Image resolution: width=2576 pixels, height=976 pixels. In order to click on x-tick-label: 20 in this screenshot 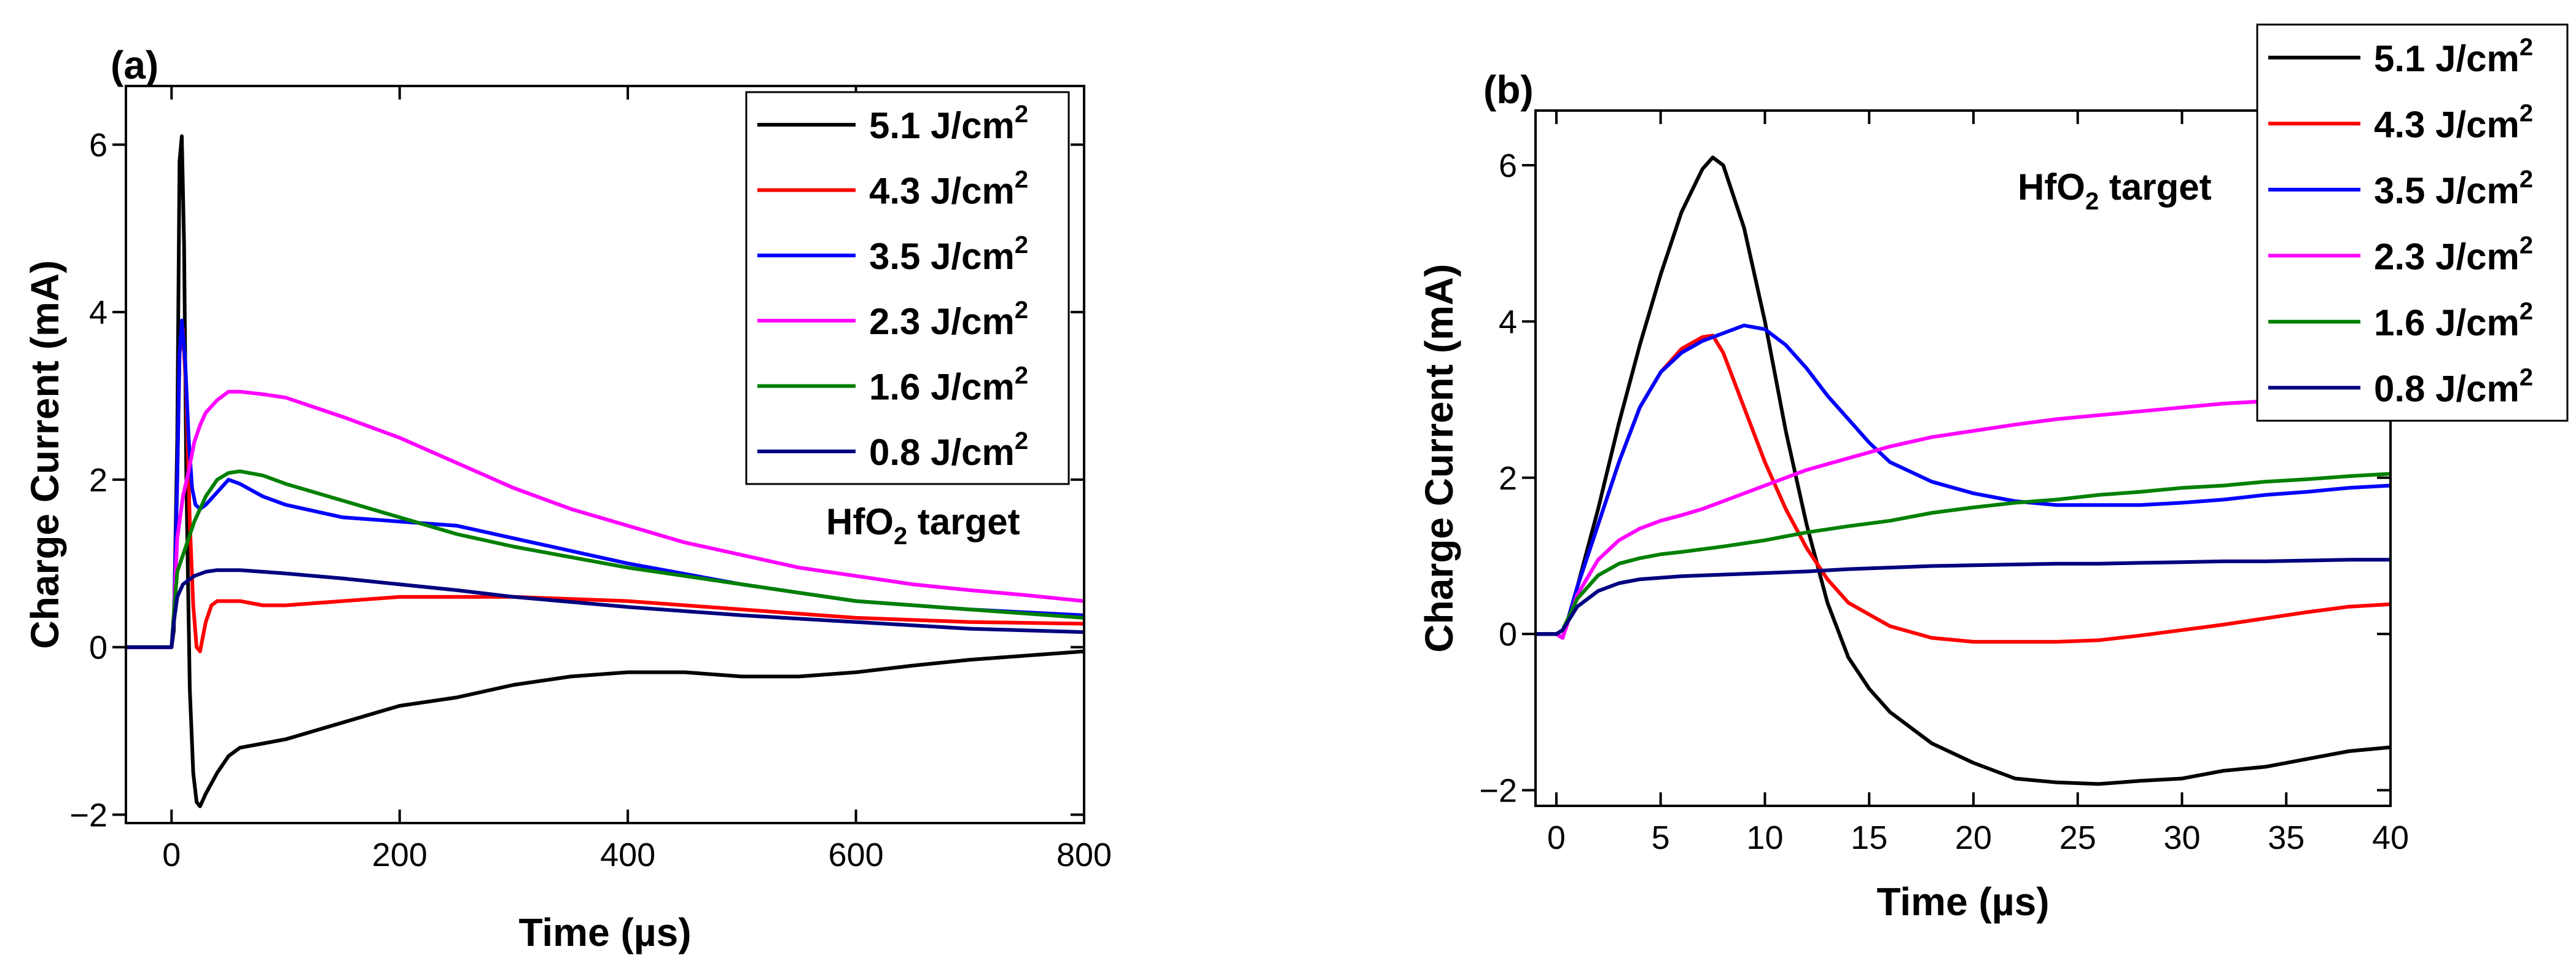, I will do `click(1973, 838)`.